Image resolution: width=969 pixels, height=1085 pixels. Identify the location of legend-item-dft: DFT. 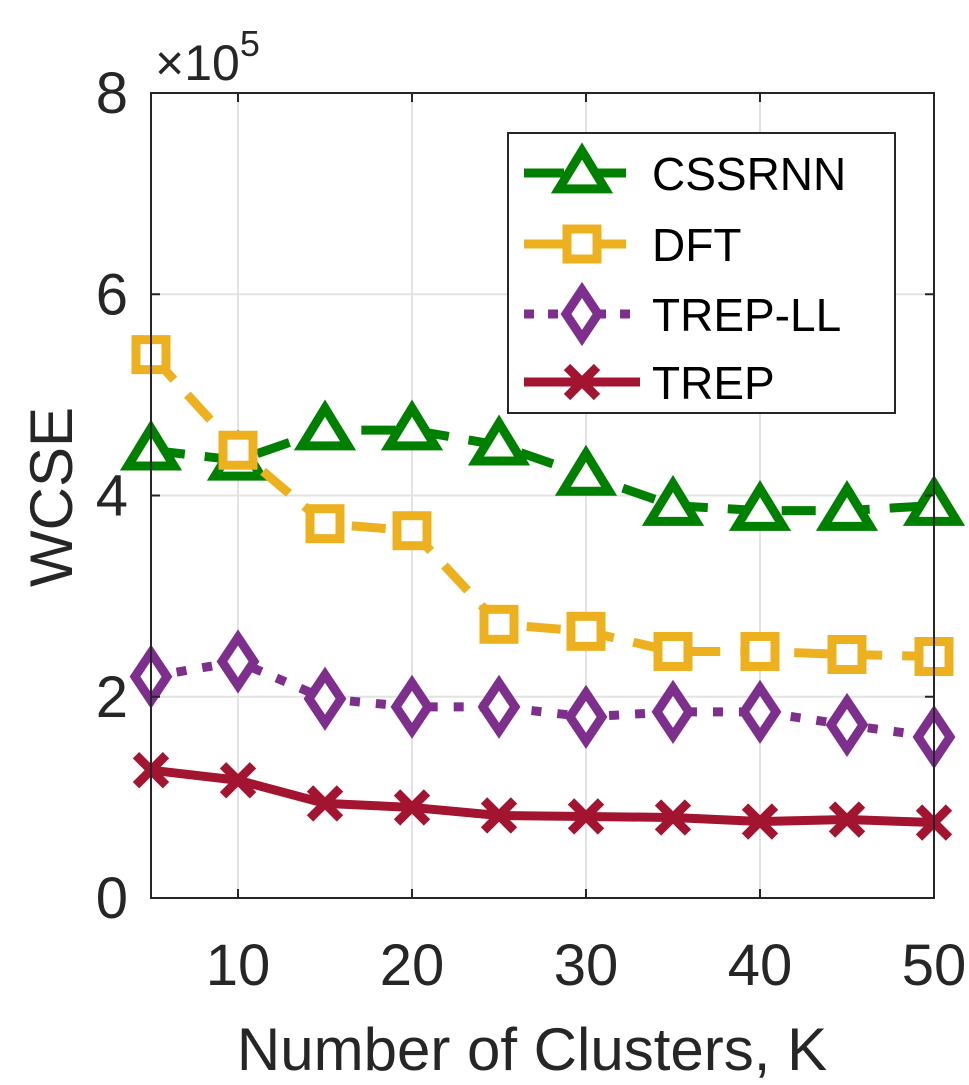
(632, 245).